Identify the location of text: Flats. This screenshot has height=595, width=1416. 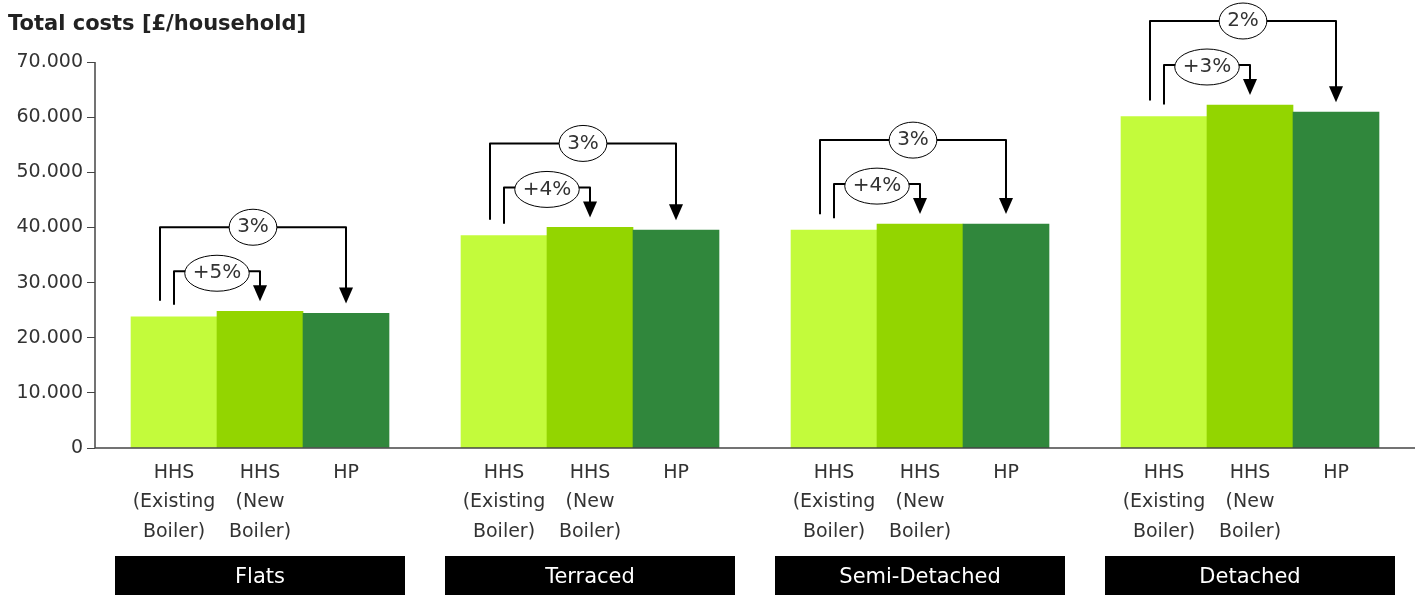
(260, 576).